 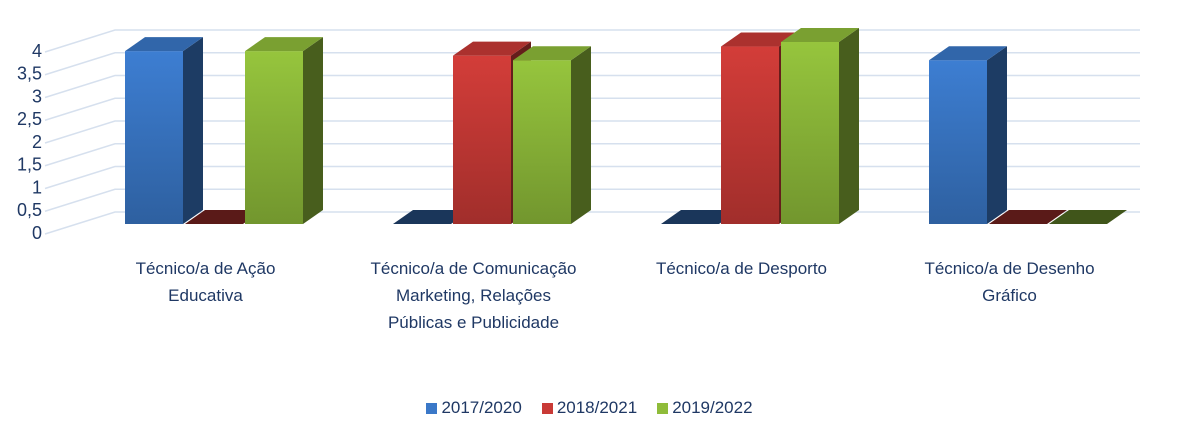 What do you see at coordinates (29, 74) in the screenshot?
I see `y-tick-label: 3,5` at bounding box center [29, 74].